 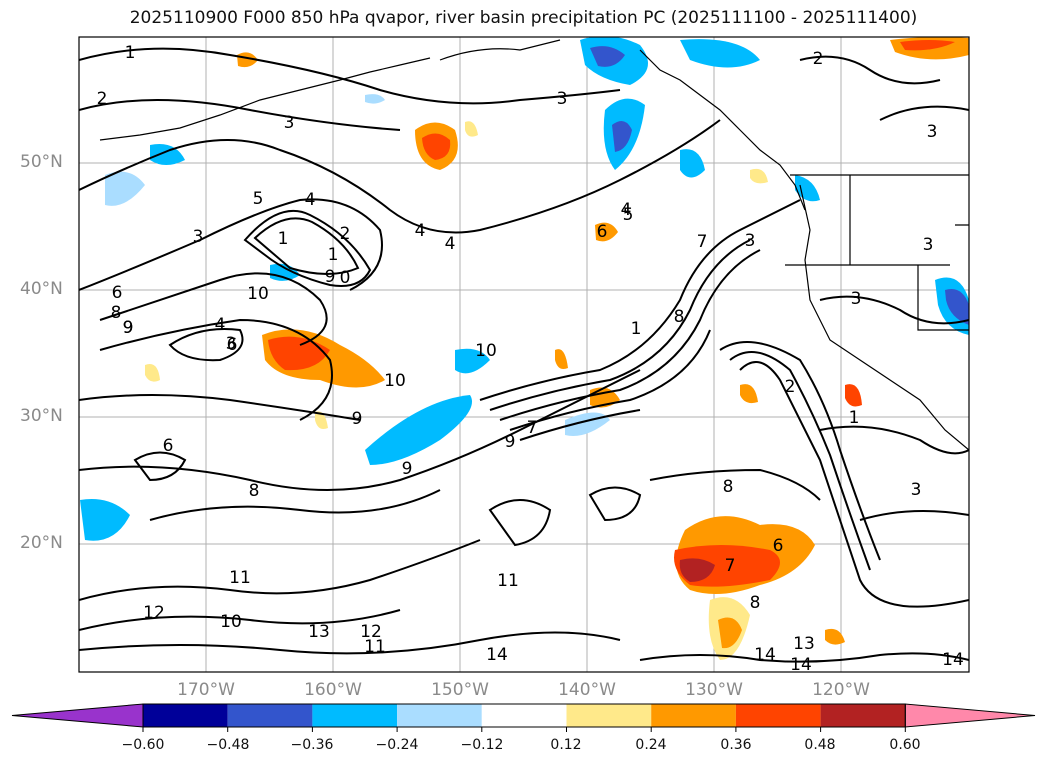 I want to click on pos-shade-small7, so click(x=471, y=129).